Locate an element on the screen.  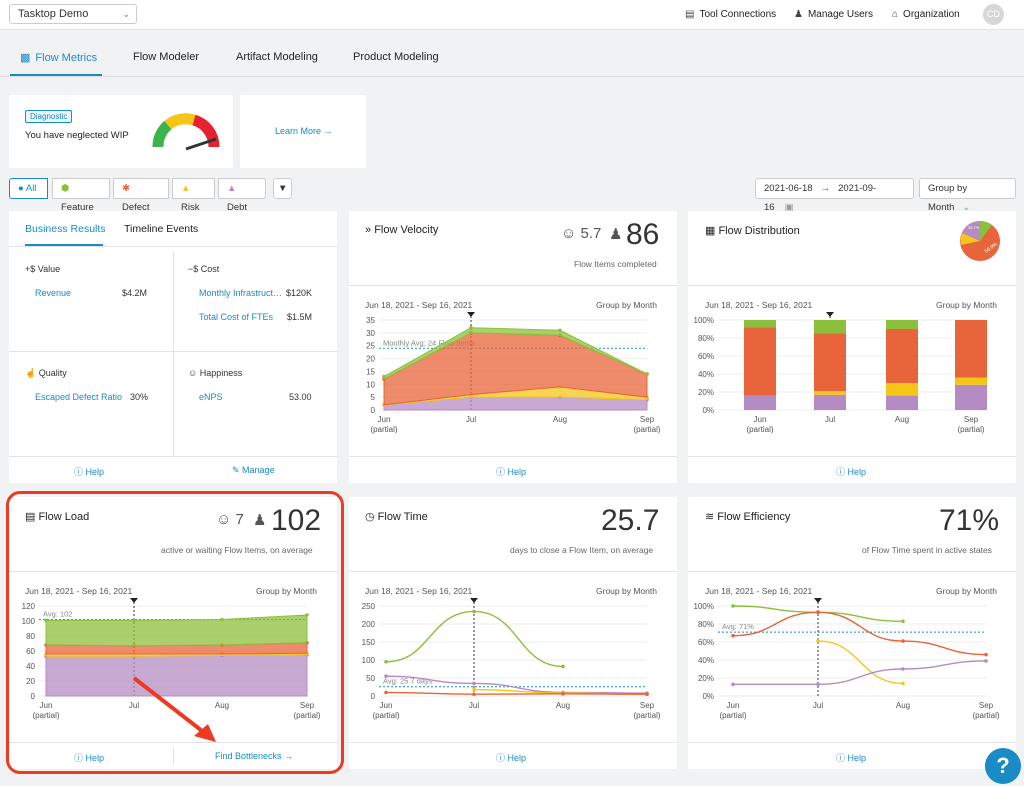
cost-title: −$ Cost is located at coordinates (204, 269).